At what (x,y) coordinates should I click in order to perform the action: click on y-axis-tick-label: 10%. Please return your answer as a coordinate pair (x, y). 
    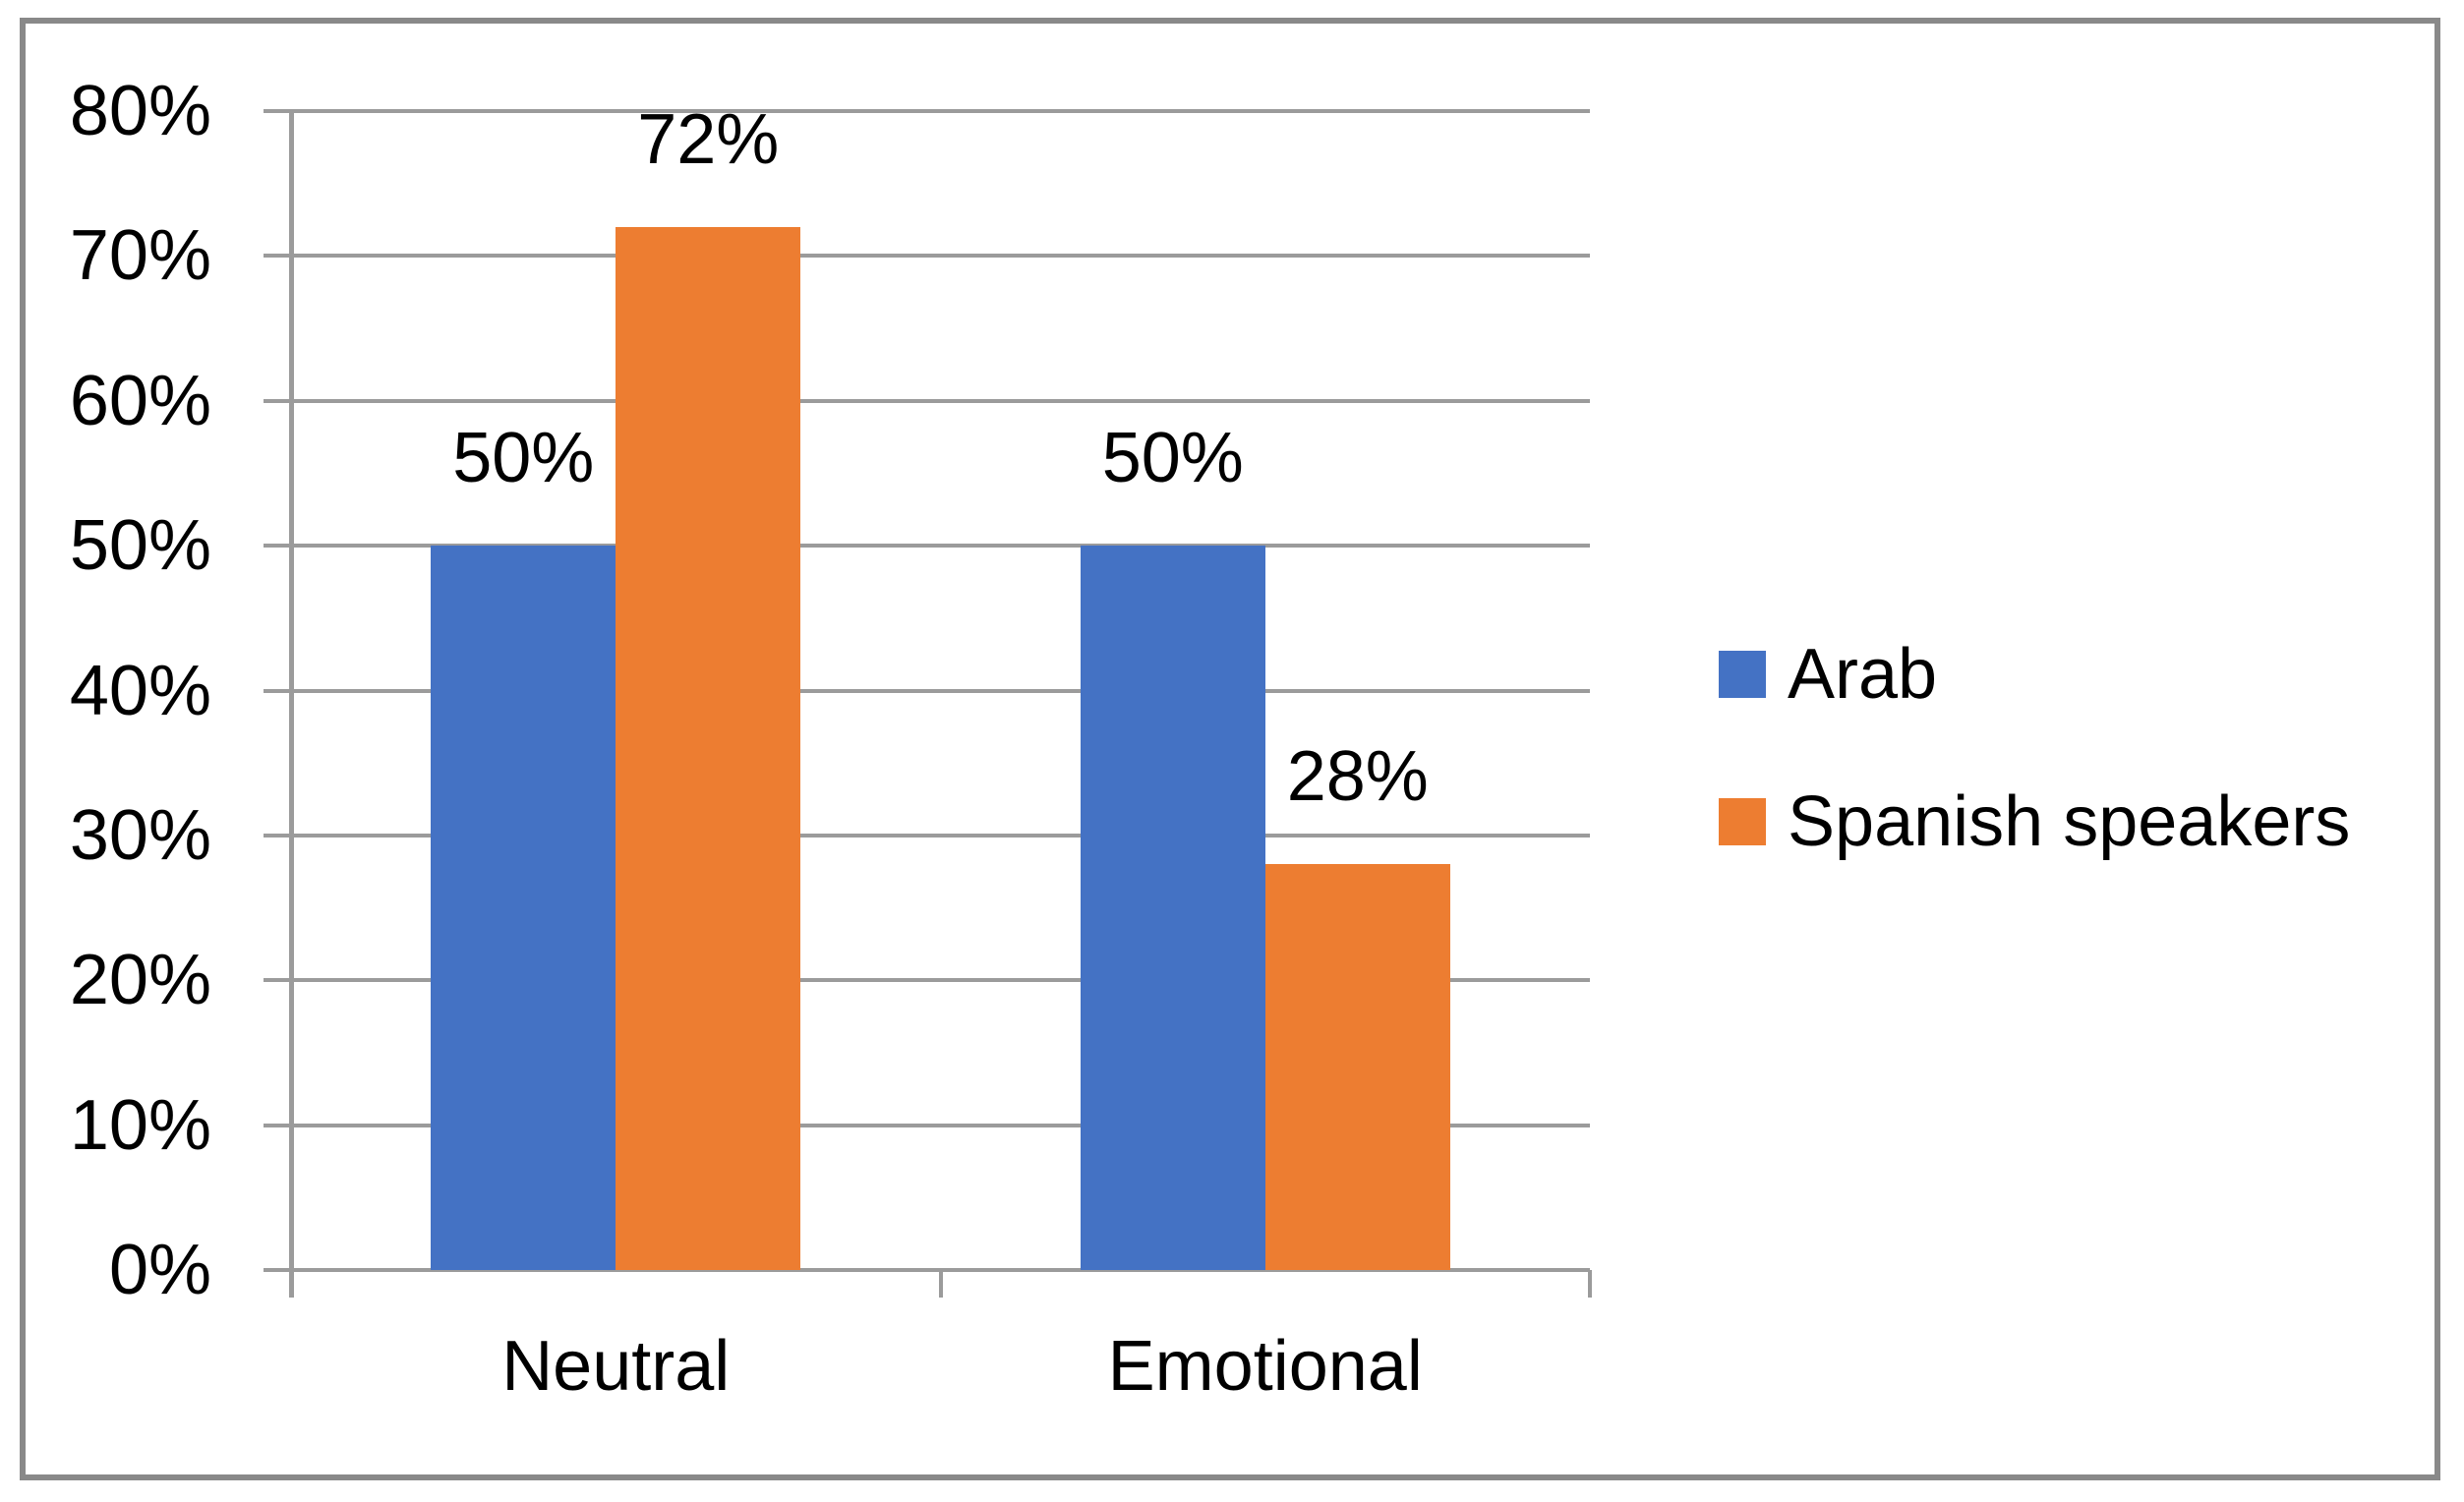
    Looking at the image, I should click on (140, 1125).